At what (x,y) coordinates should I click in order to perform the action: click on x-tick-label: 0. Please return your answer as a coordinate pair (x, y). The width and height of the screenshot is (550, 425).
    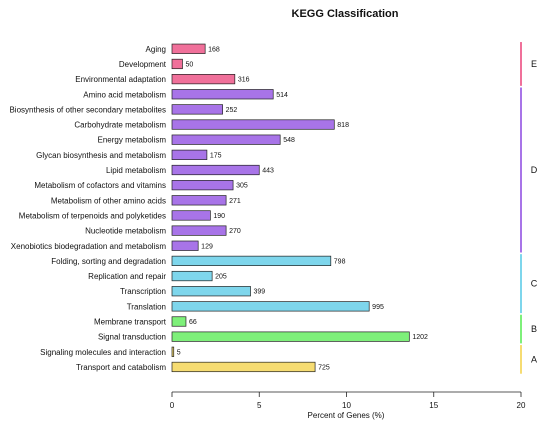
    Looking at the image, I should click on (172, 405).